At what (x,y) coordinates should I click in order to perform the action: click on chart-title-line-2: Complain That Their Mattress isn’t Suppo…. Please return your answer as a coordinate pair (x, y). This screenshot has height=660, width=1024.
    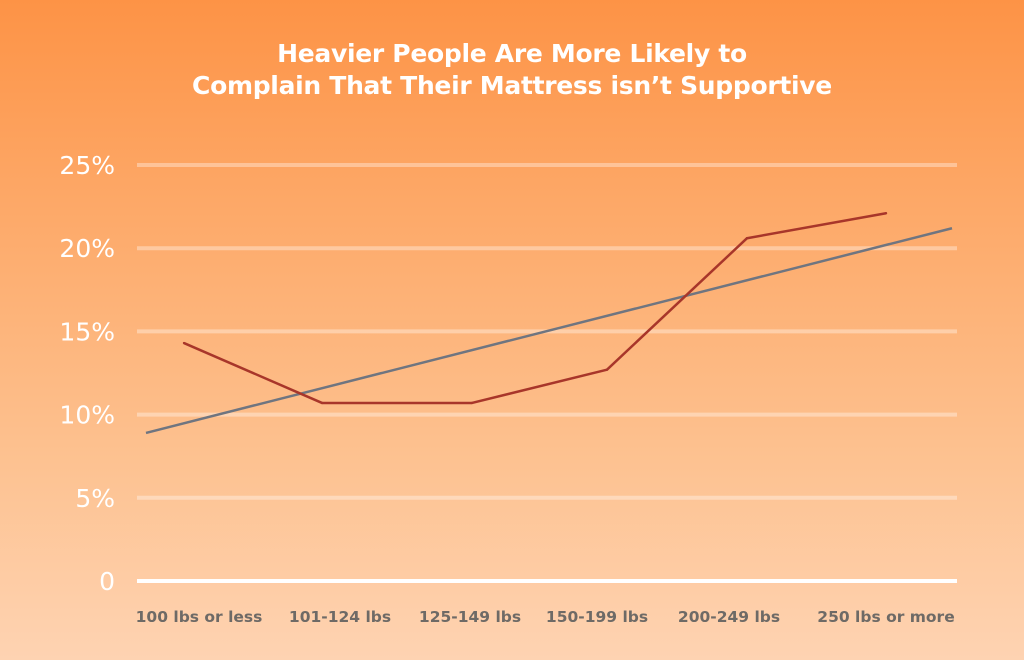
    Looking at the image, I should click on (512, 85).